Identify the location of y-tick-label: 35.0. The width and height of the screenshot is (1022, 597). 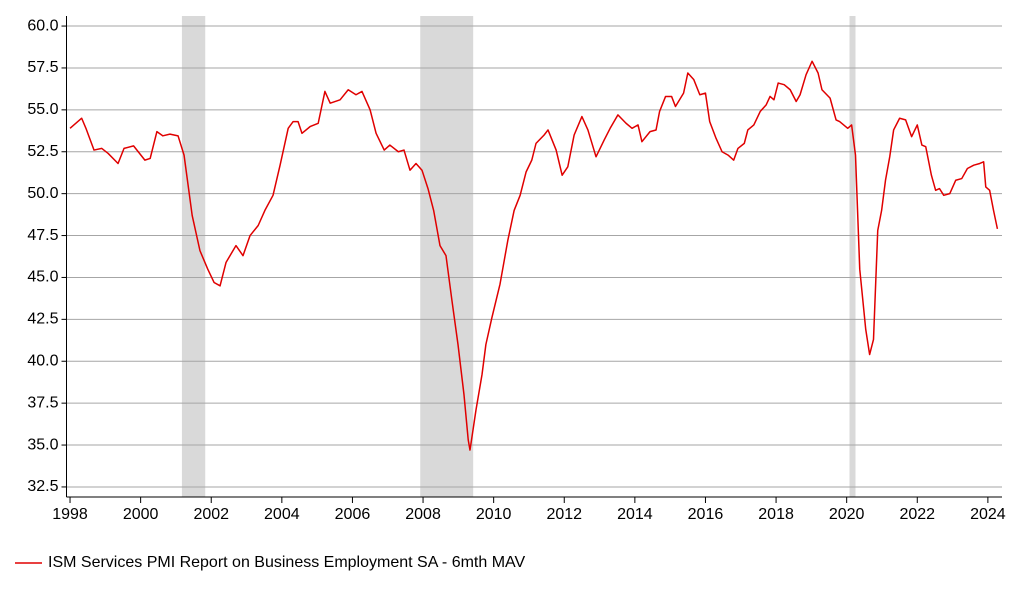
(42, 444).